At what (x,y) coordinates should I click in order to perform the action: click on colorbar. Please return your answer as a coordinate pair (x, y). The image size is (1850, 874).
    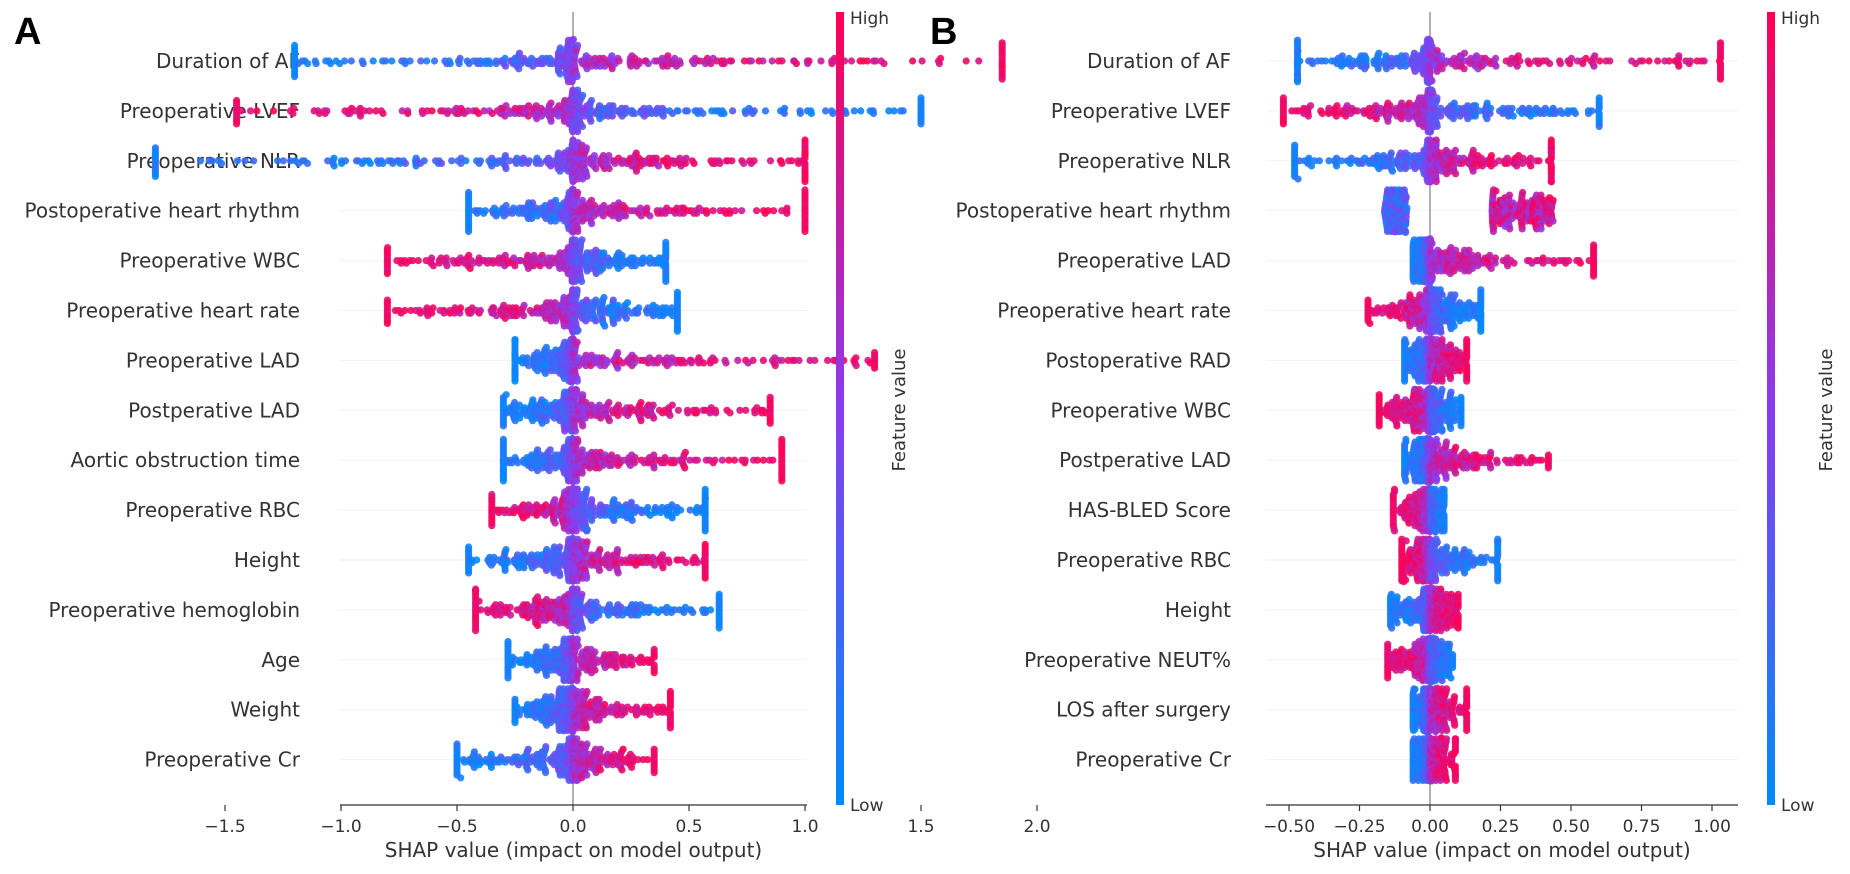
    Looking at the image, I should click on (840, 408).